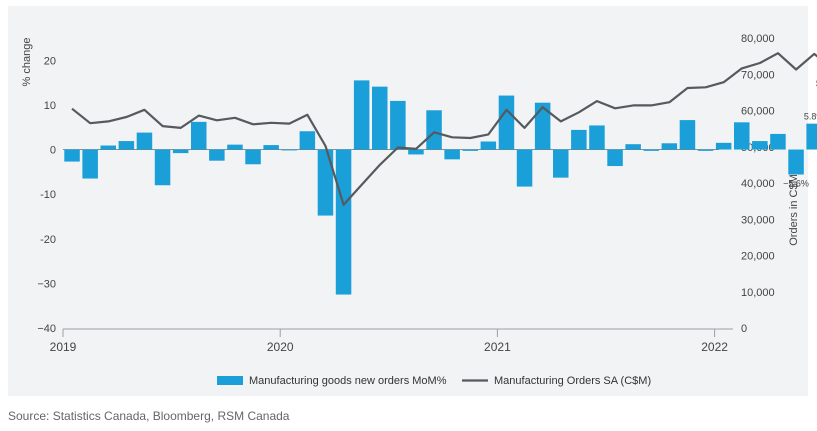  Describe the element at coordinates (46, 329) in the screenshot. I see `left-tick-label: −40` at that location.